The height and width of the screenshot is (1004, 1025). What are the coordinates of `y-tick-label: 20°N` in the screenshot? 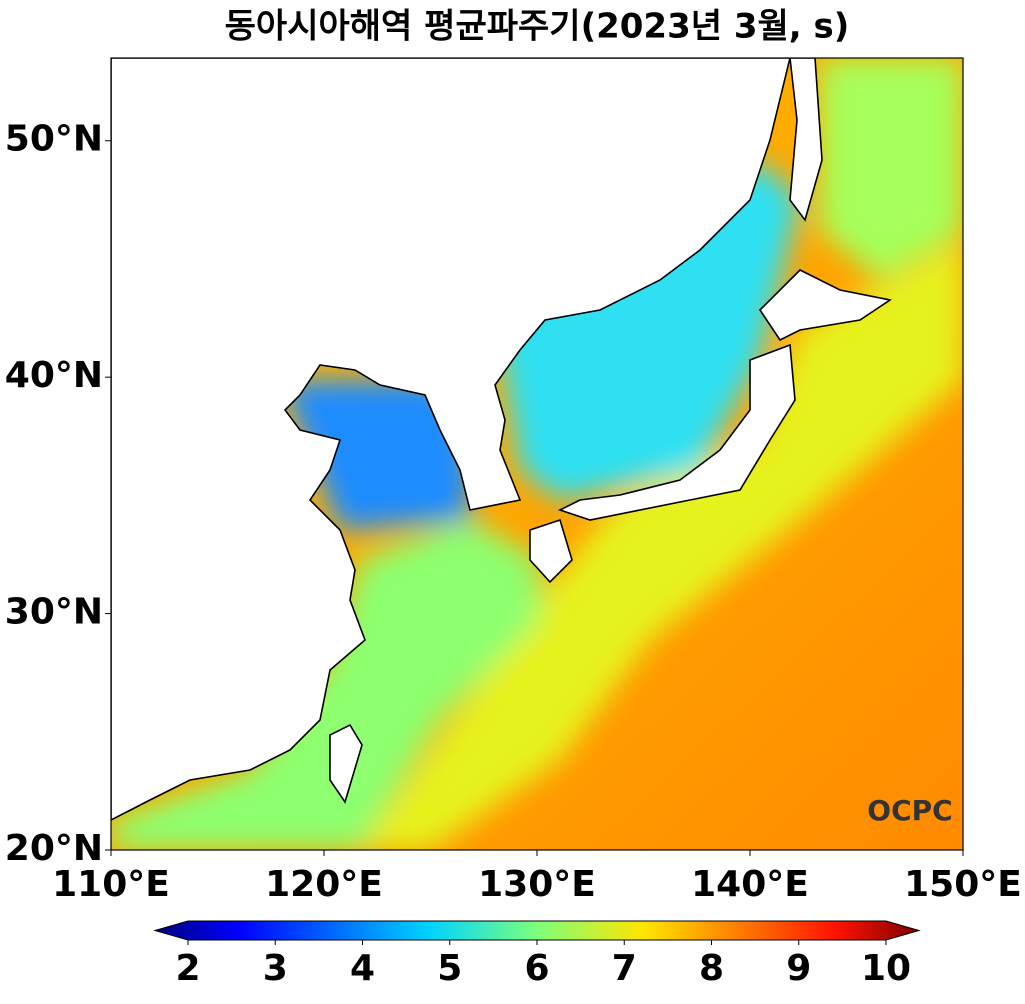 It's located at (54, 848).